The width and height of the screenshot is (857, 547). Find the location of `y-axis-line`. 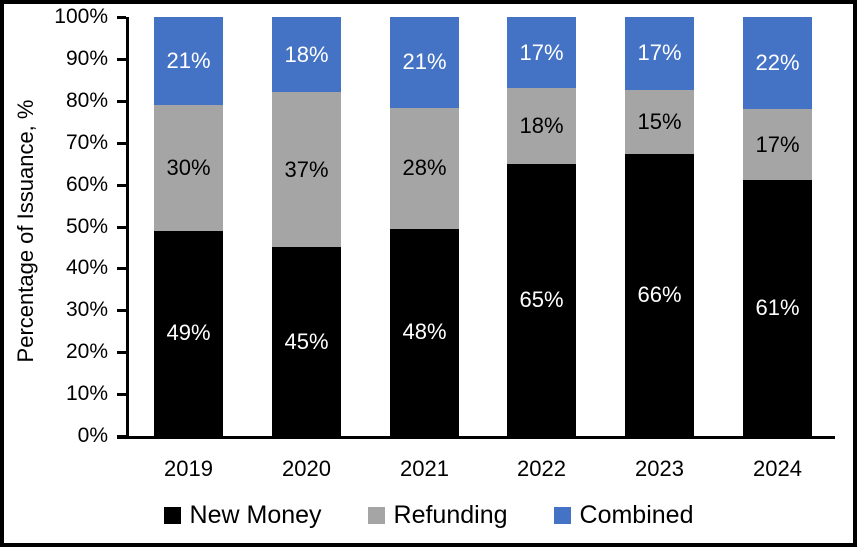

y-axis-line is located at coordinates (127, 228).